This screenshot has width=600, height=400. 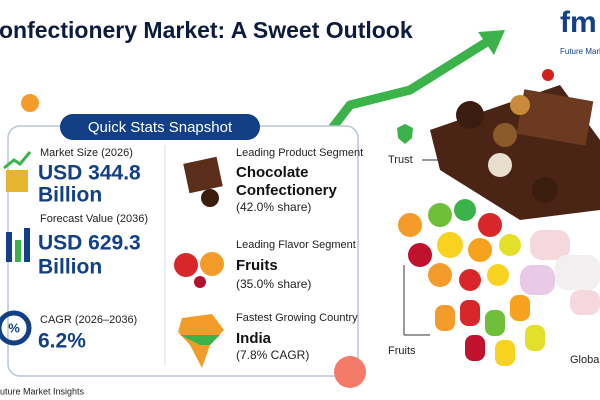 I want to click on chocolates, so click(x=515, y=152).